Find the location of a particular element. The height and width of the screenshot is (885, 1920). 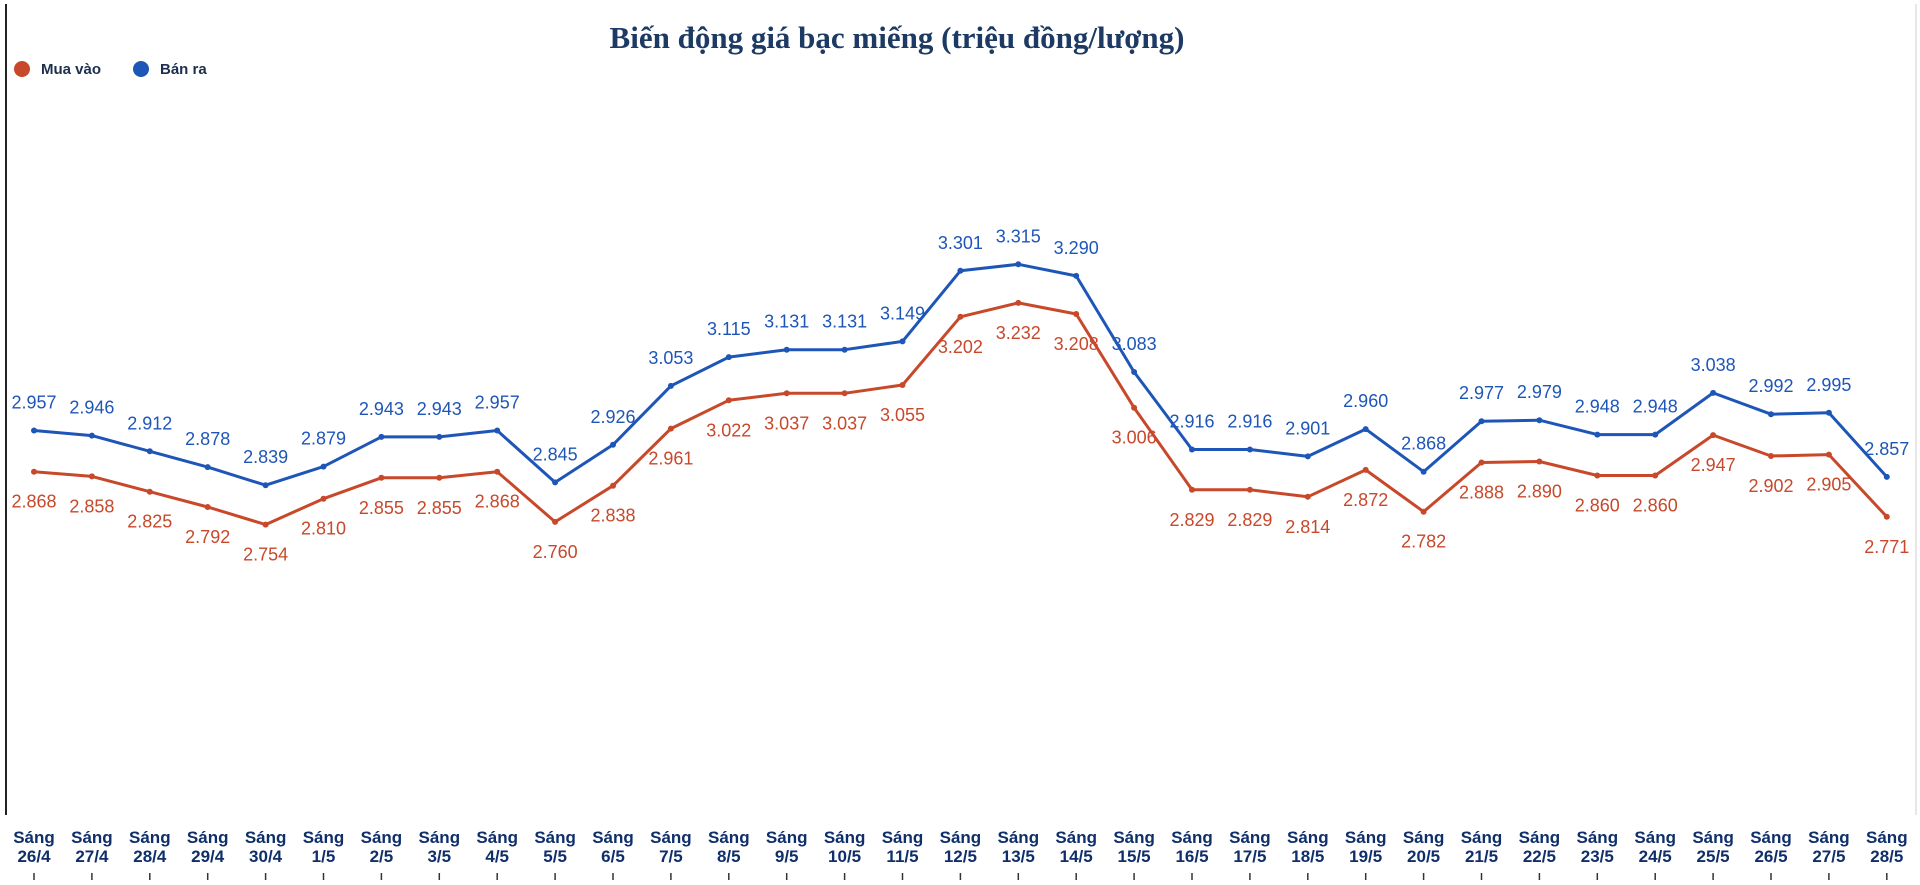

x-tick-label-line2: 27/5 is located at coordinates (1828, 856).